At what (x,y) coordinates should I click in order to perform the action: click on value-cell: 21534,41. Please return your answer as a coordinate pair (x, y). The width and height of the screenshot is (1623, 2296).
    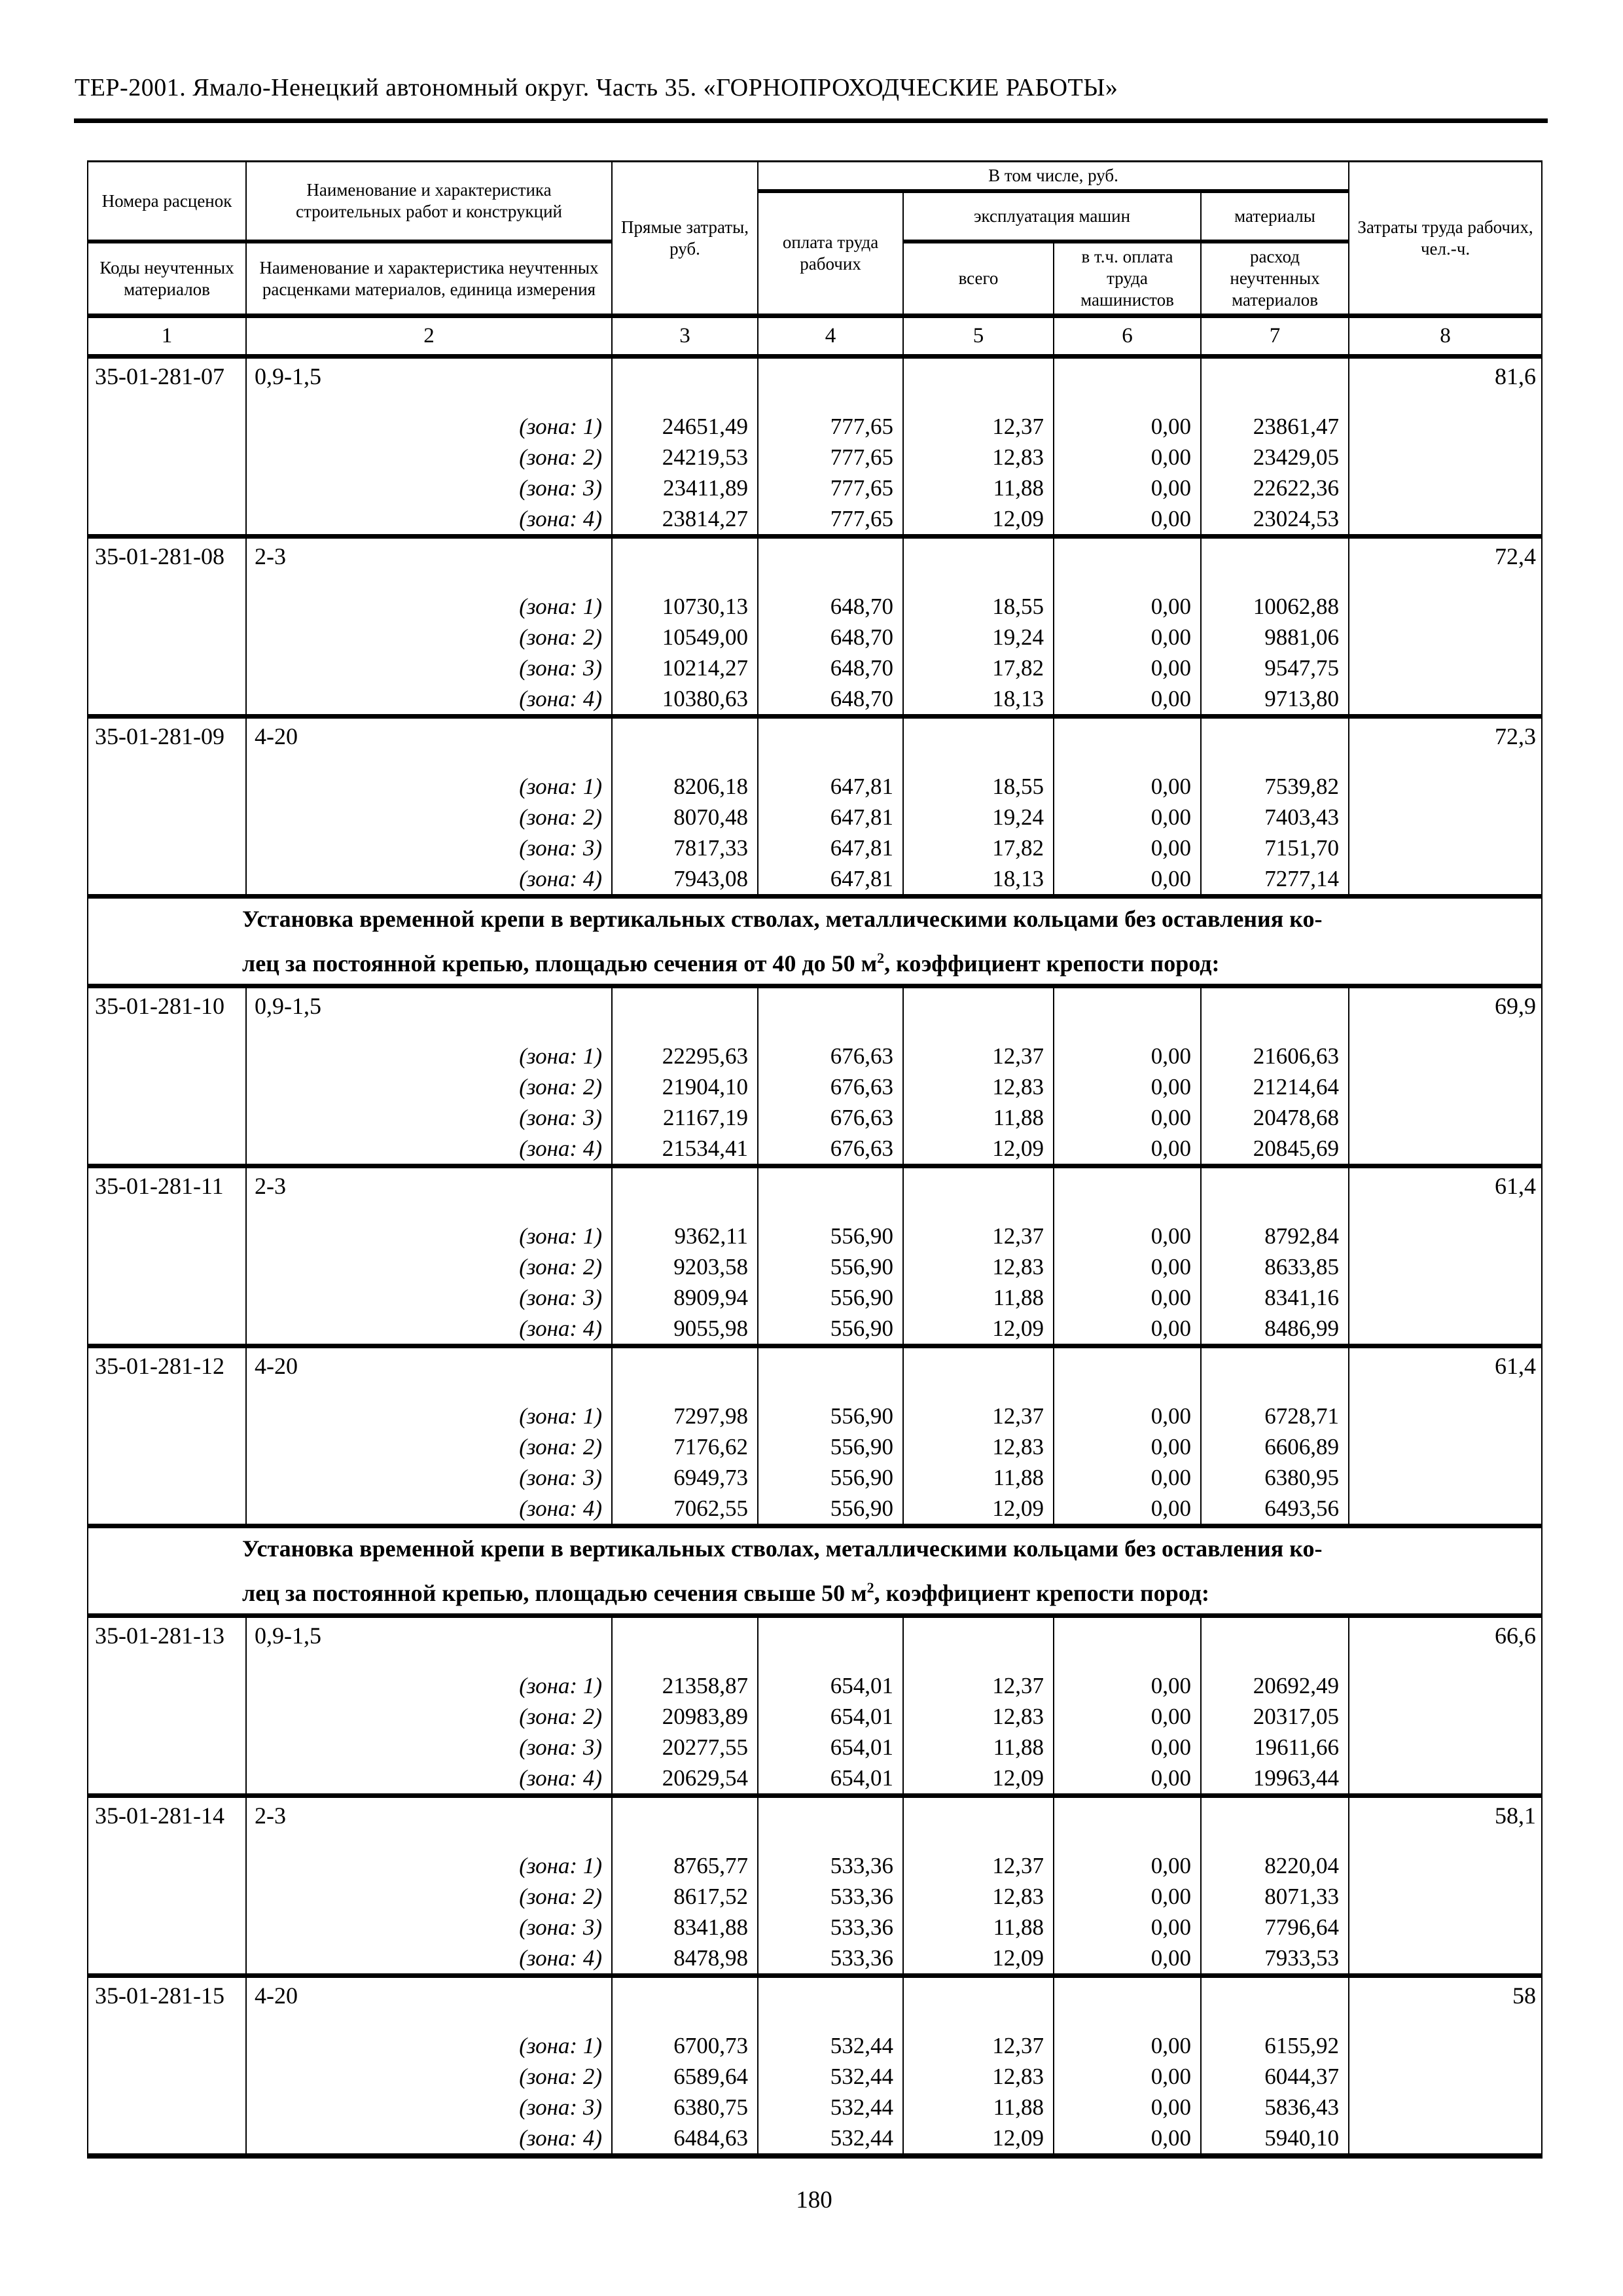
    Looking at the image, I should click on (684, 1149).